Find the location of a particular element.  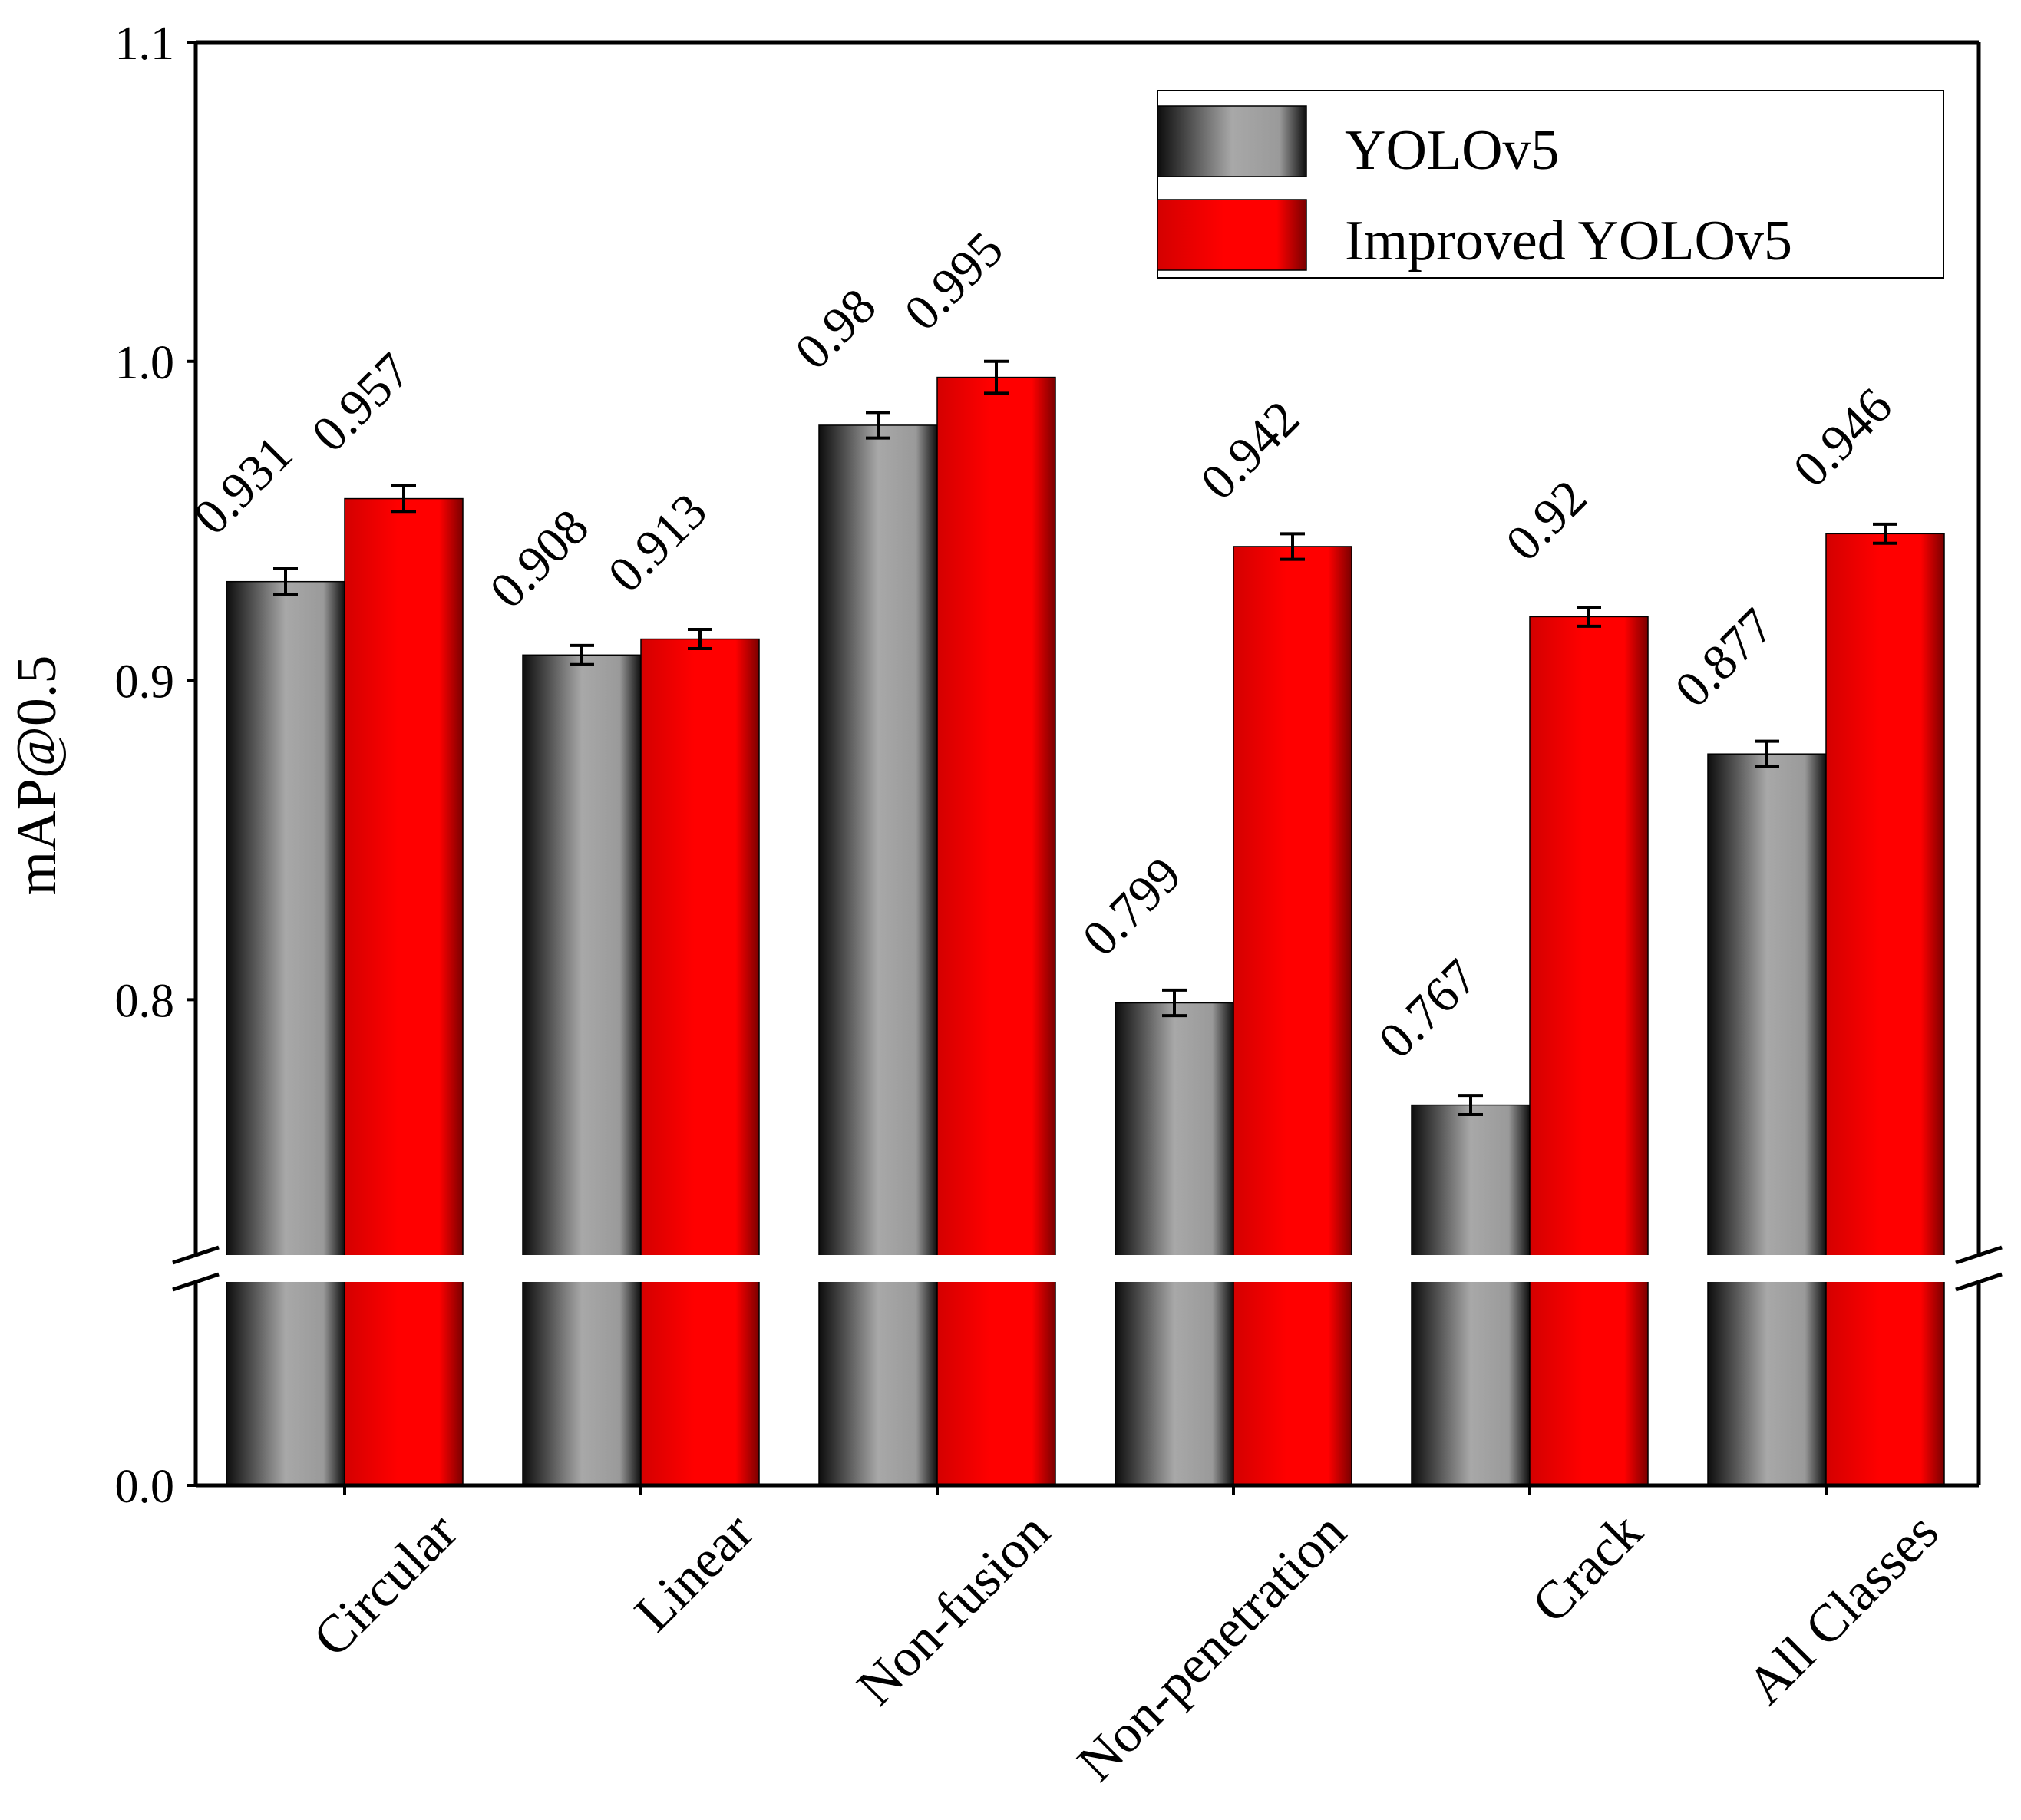

bar-improved-yolov5-non-fusion is located at coordinates (996, 931).